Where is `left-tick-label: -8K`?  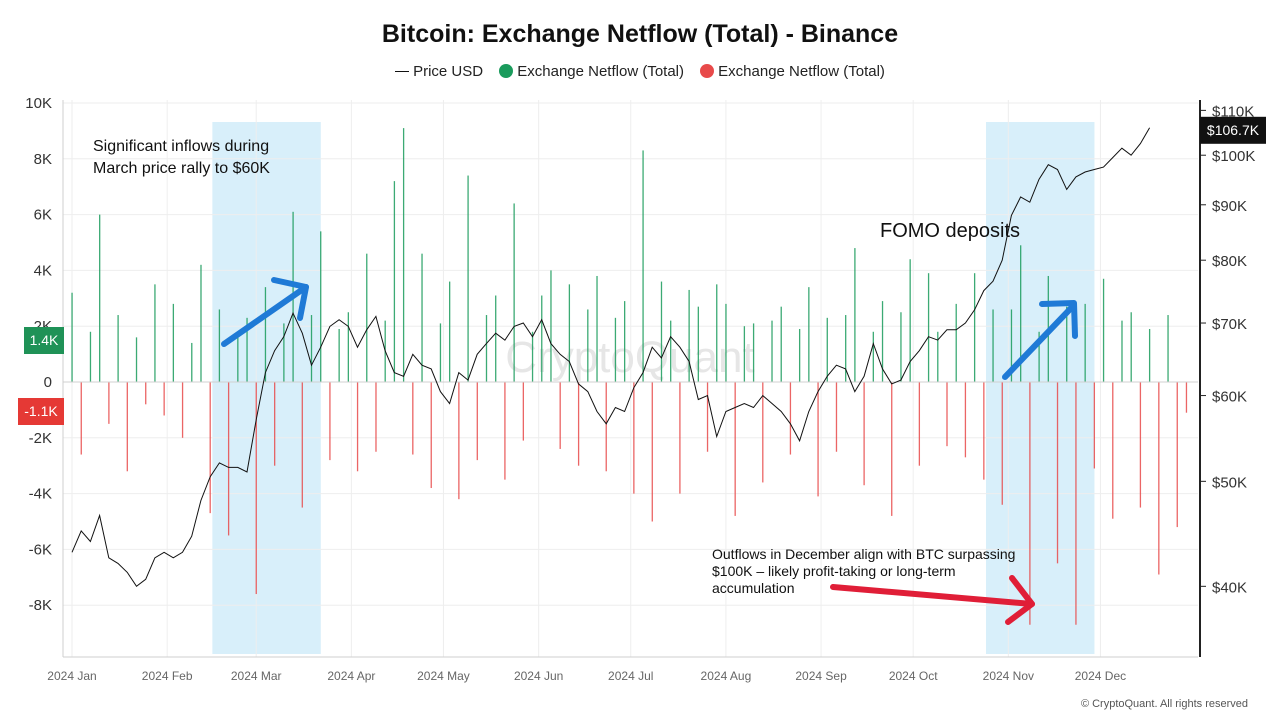 left-tick-label: -8K is located at coordinates (40, 605).